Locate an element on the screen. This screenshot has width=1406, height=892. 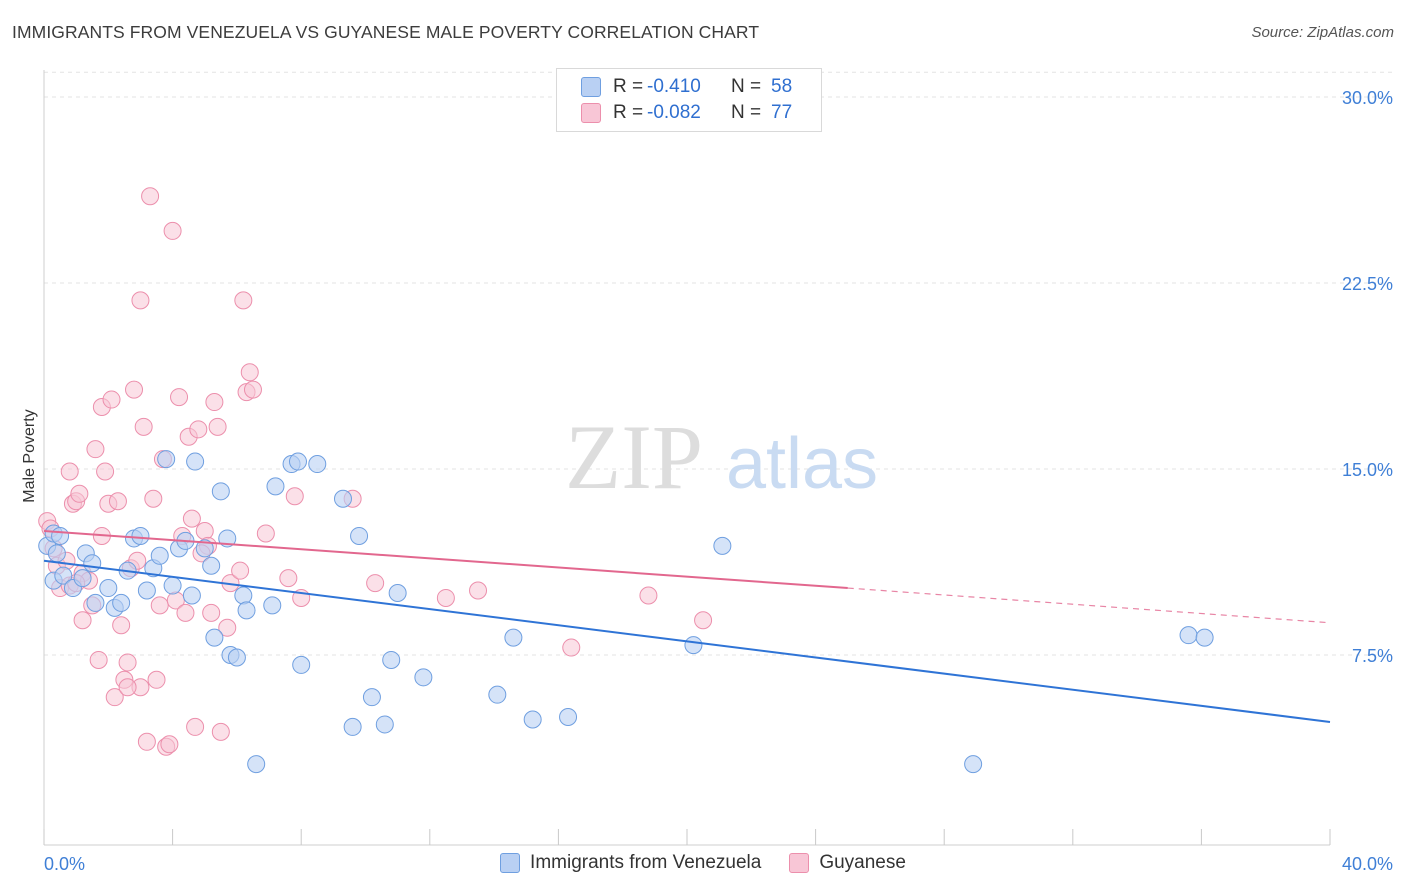
stats-r-value: -0.410 is located at coordinates (674, 86).